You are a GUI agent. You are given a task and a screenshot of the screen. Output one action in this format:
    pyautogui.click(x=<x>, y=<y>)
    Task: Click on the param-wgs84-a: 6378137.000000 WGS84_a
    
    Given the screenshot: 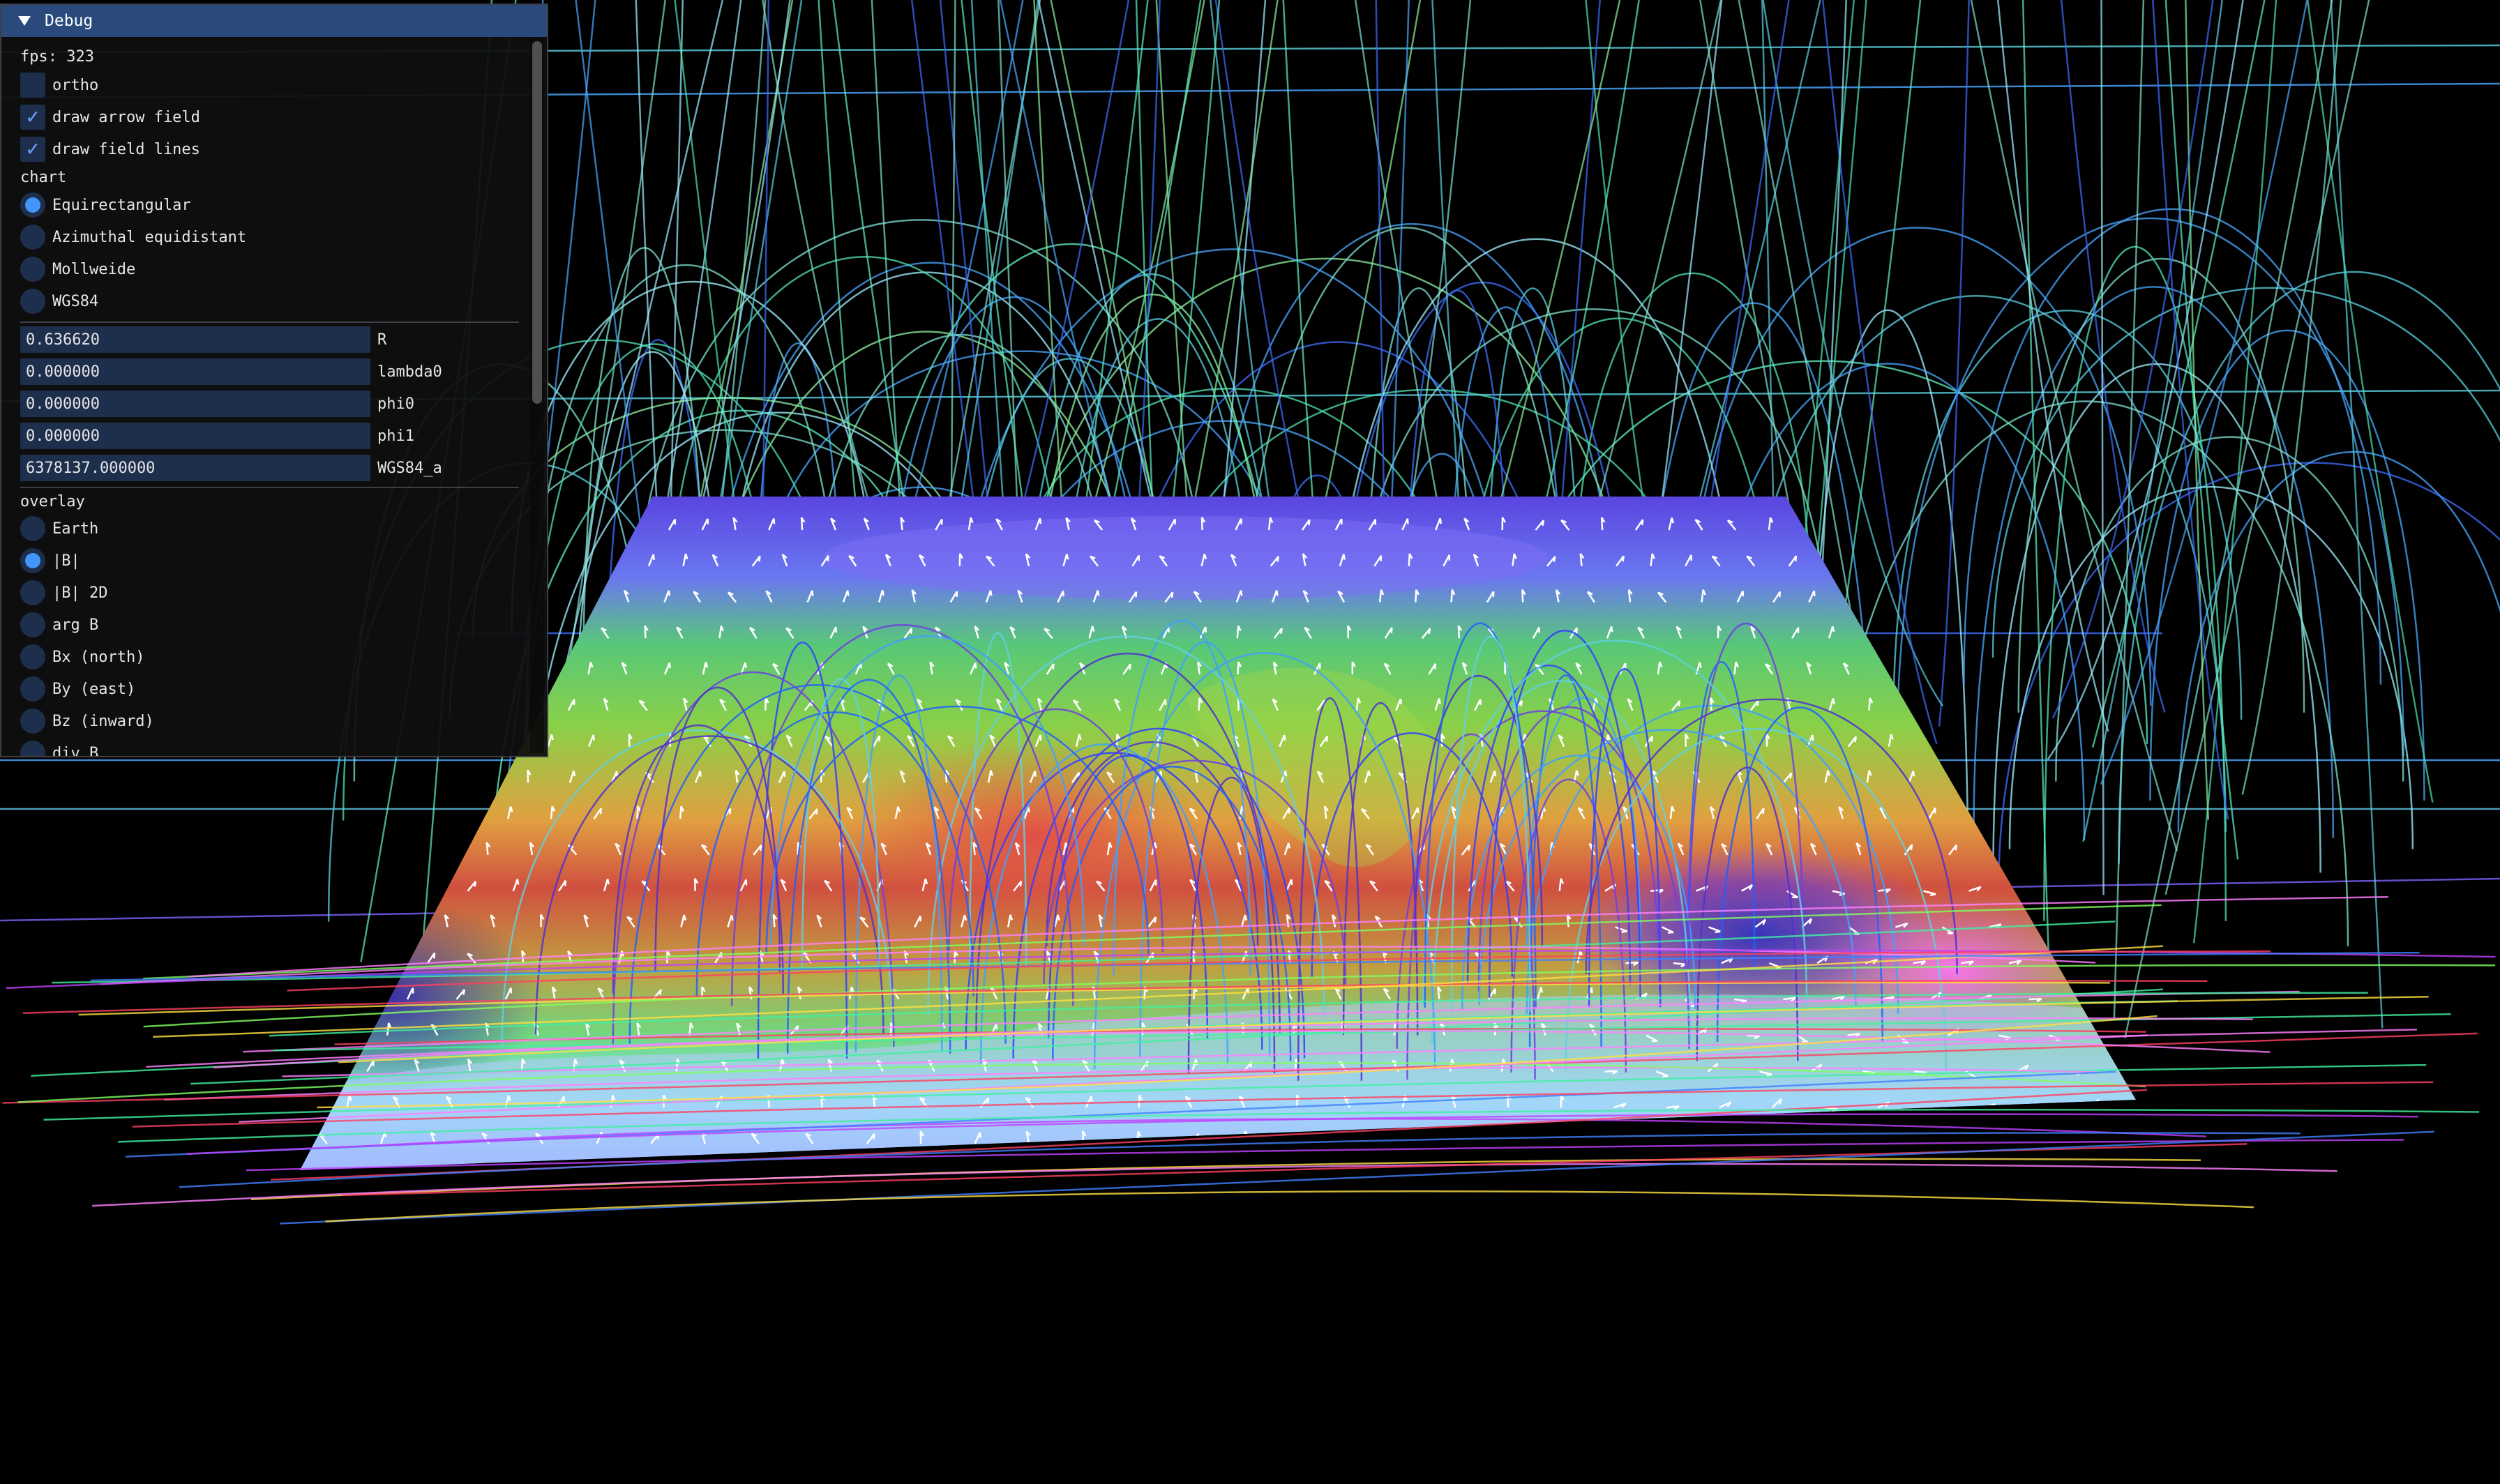 What is the action you would take?
    pyautogui.click(x=269, y=468)
    